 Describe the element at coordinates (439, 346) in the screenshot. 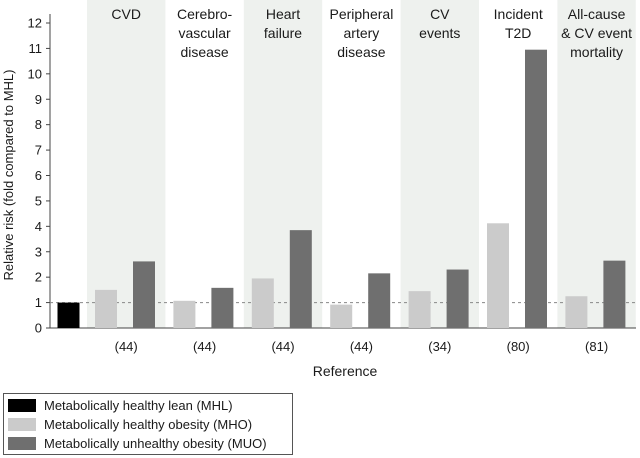

I see `reference-label: (34)` at that location.